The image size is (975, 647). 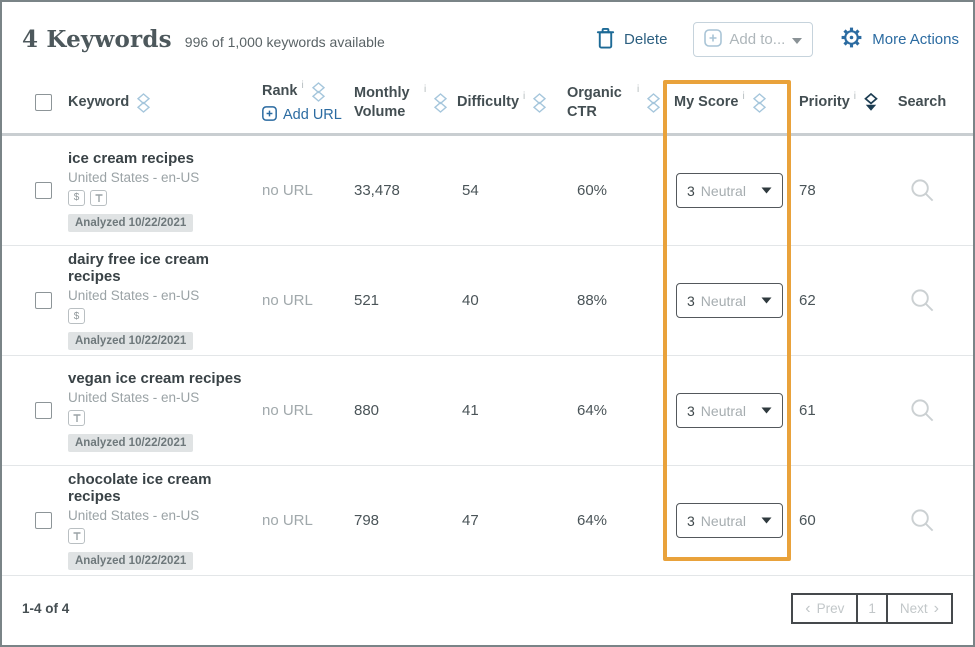 I want to click on prev-button: ‹ Prev, so click(x=825, y=608).